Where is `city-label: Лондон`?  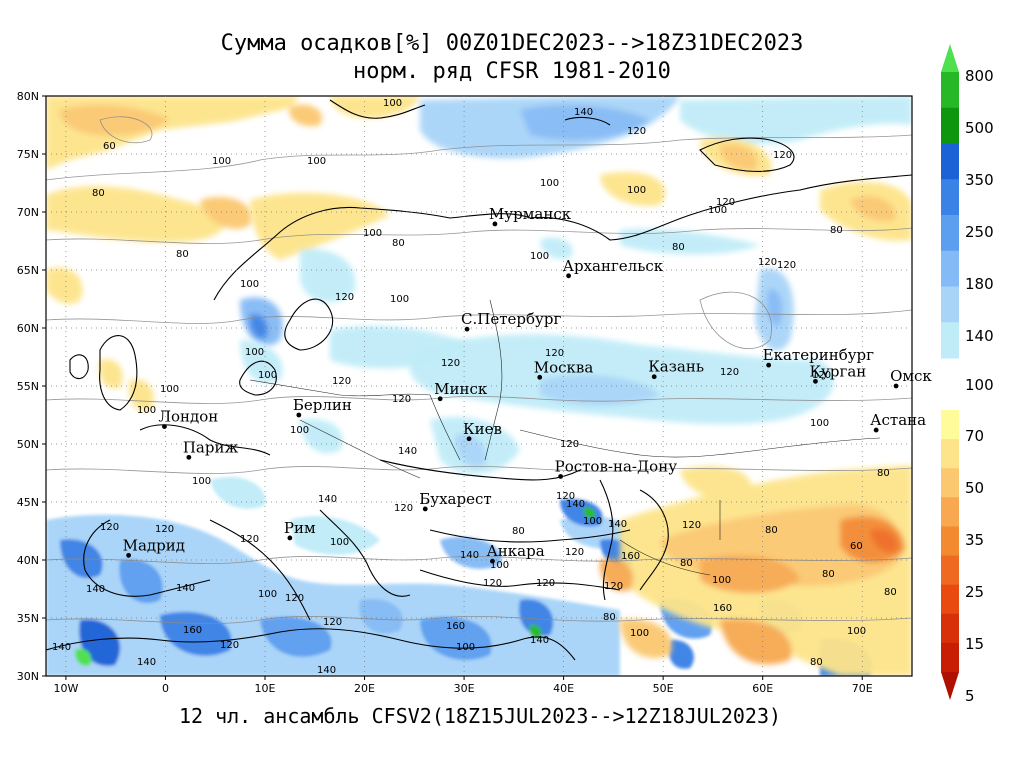
city-label: Лондон is located at coordinates (188, 417).